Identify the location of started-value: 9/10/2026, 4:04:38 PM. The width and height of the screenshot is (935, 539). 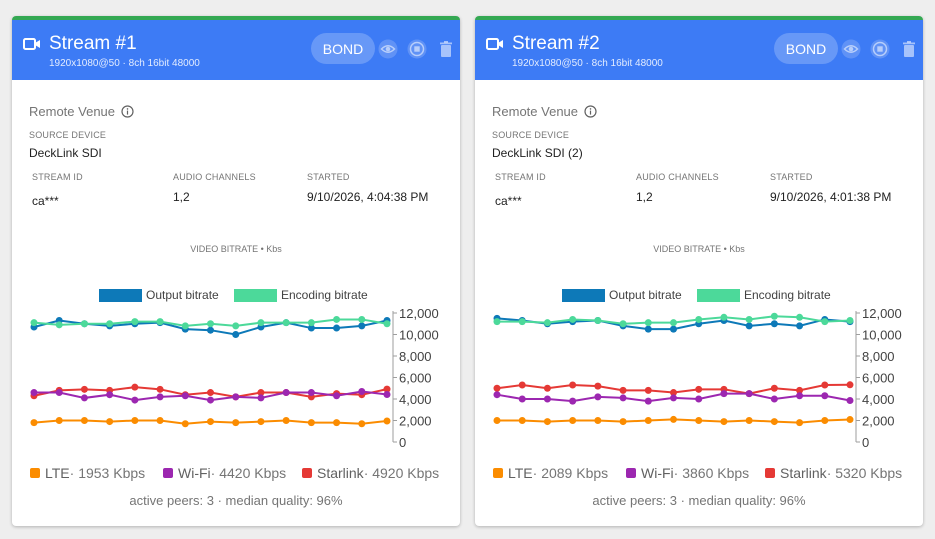
(368, 197).